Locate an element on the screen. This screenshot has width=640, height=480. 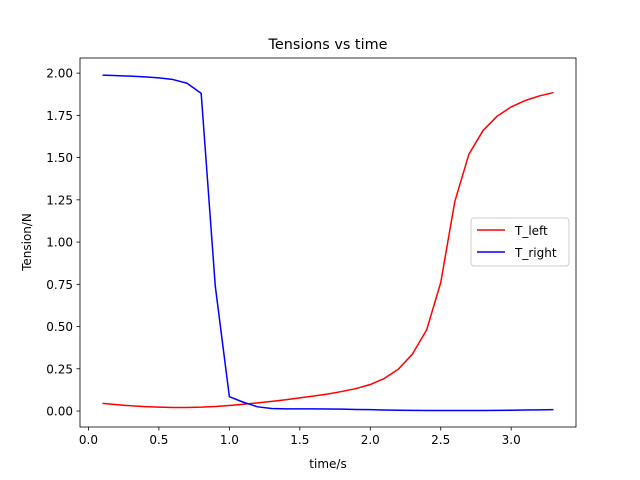
y-tick-label: 2.00 is located at coordinates (59, 74).